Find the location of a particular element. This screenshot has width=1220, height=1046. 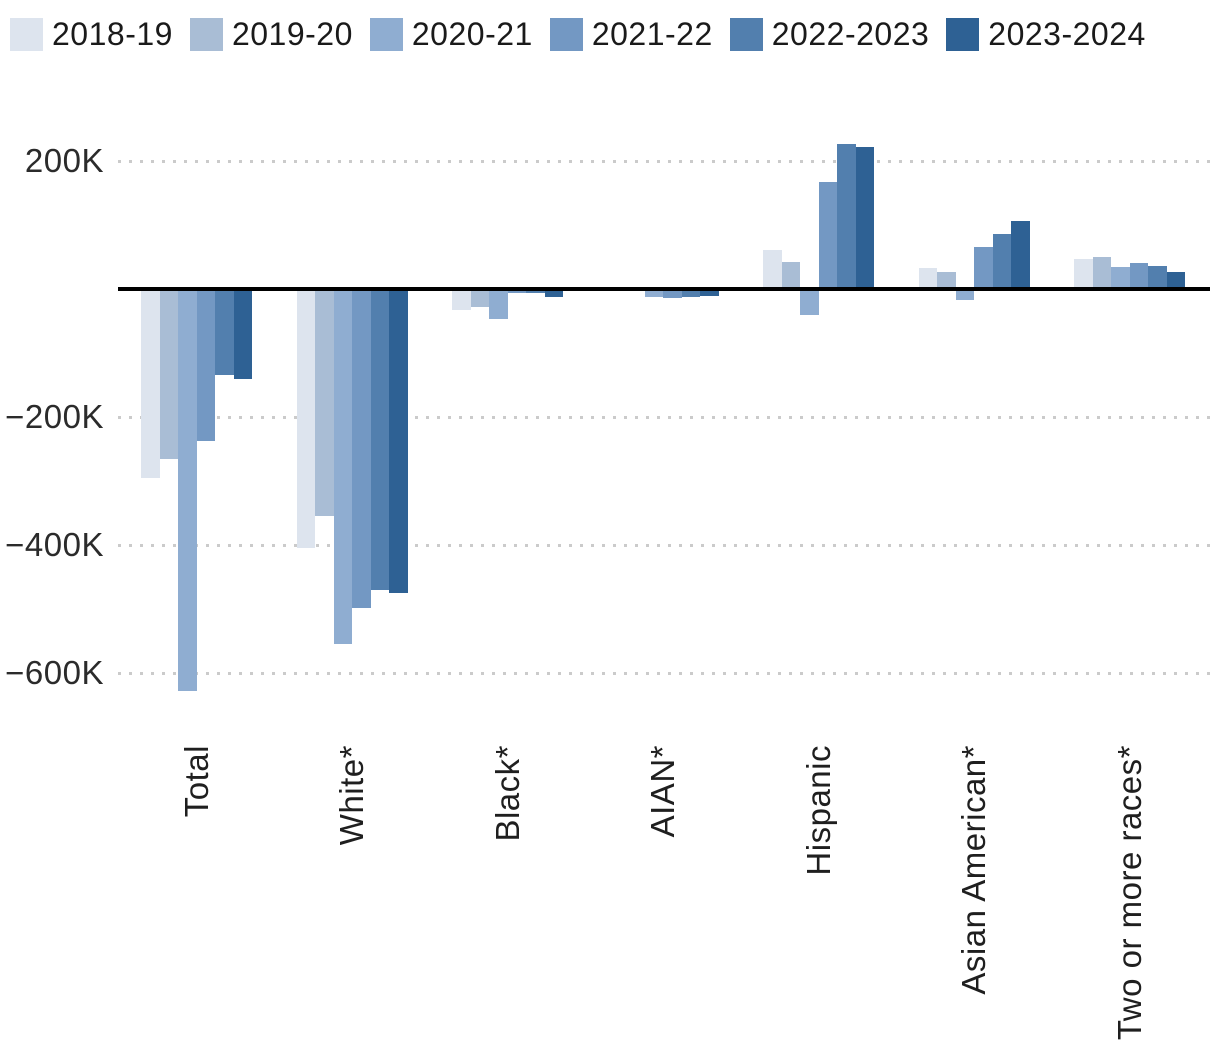

legend-item-2018-19: 2018-19 is located at coordinates (91, 34).